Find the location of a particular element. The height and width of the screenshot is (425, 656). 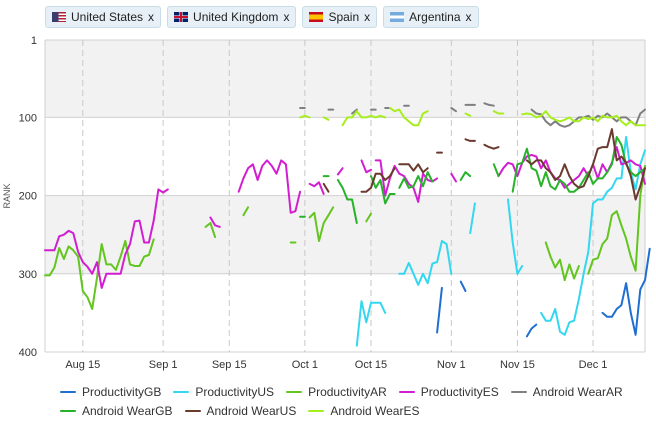

x-tick-label: Aug 15 is located at coordinates (82, 365).